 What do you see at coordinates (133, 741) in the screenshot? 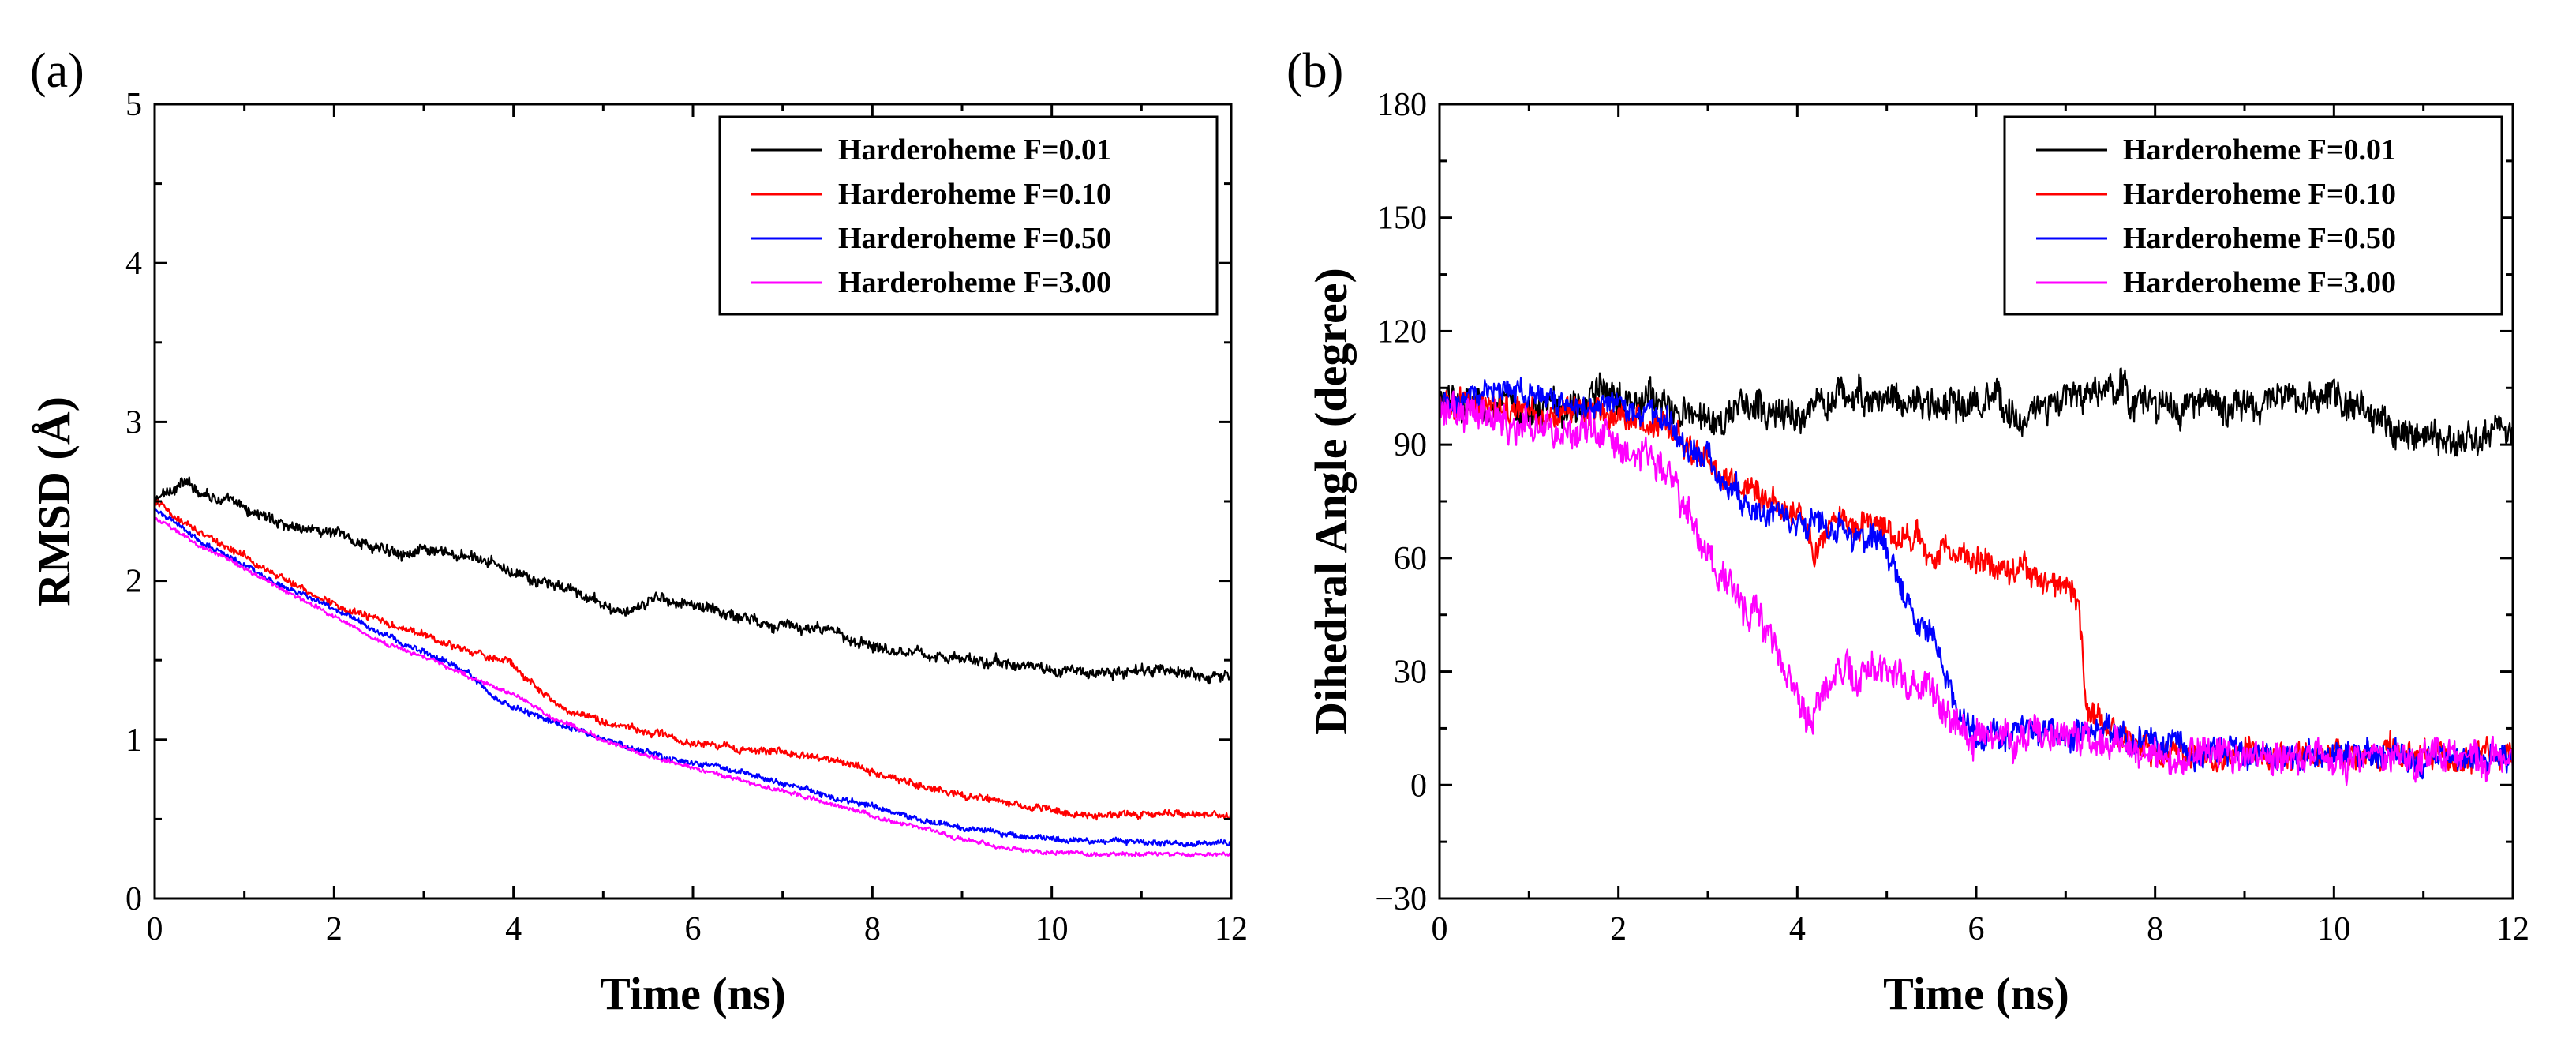
I see `y-tick-label: 1` at bounding box center [133, 741].